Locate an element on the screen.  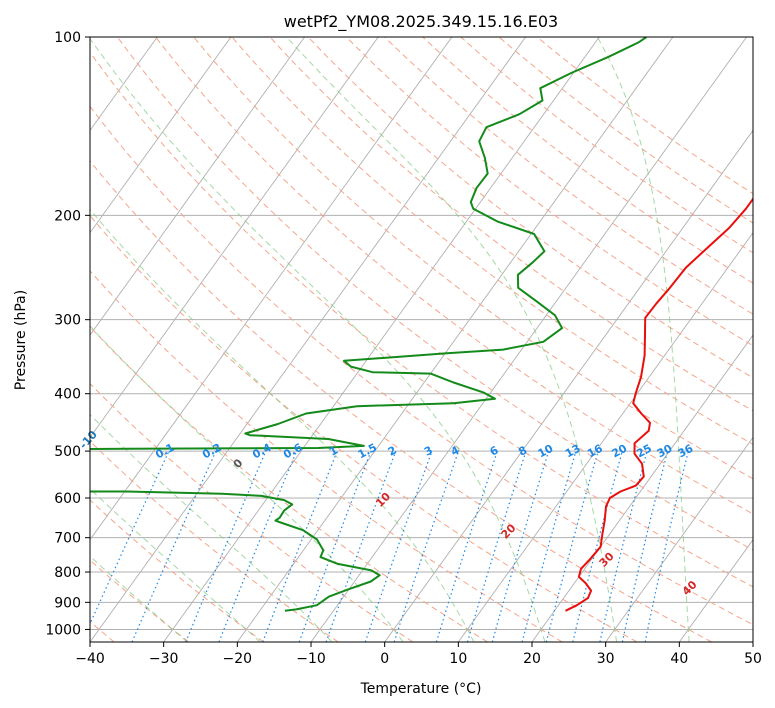
y-tick-label: 800 is located at coordinates (67, 573).